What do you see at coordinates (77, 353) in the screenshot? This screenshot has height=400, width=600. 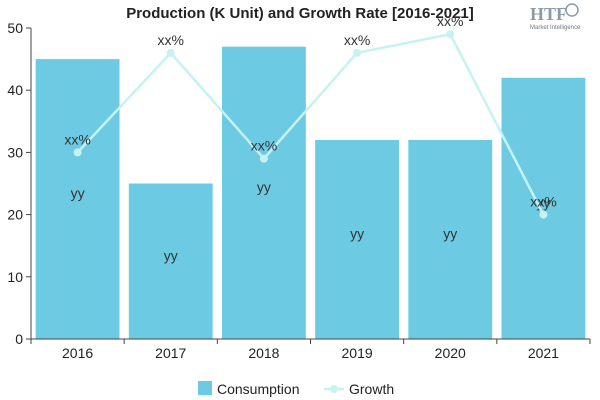 I see `x-tick-label: 2016` at bounding box center [77, 353].